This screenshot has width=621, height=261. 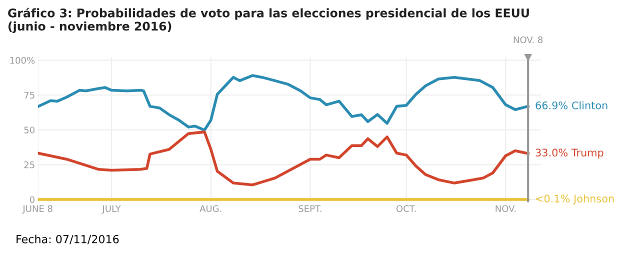 What do you see at coordinates (506, 208) in the screenshot?
I see `x-tick-label: NOV.` at bounding box center [506, 208].